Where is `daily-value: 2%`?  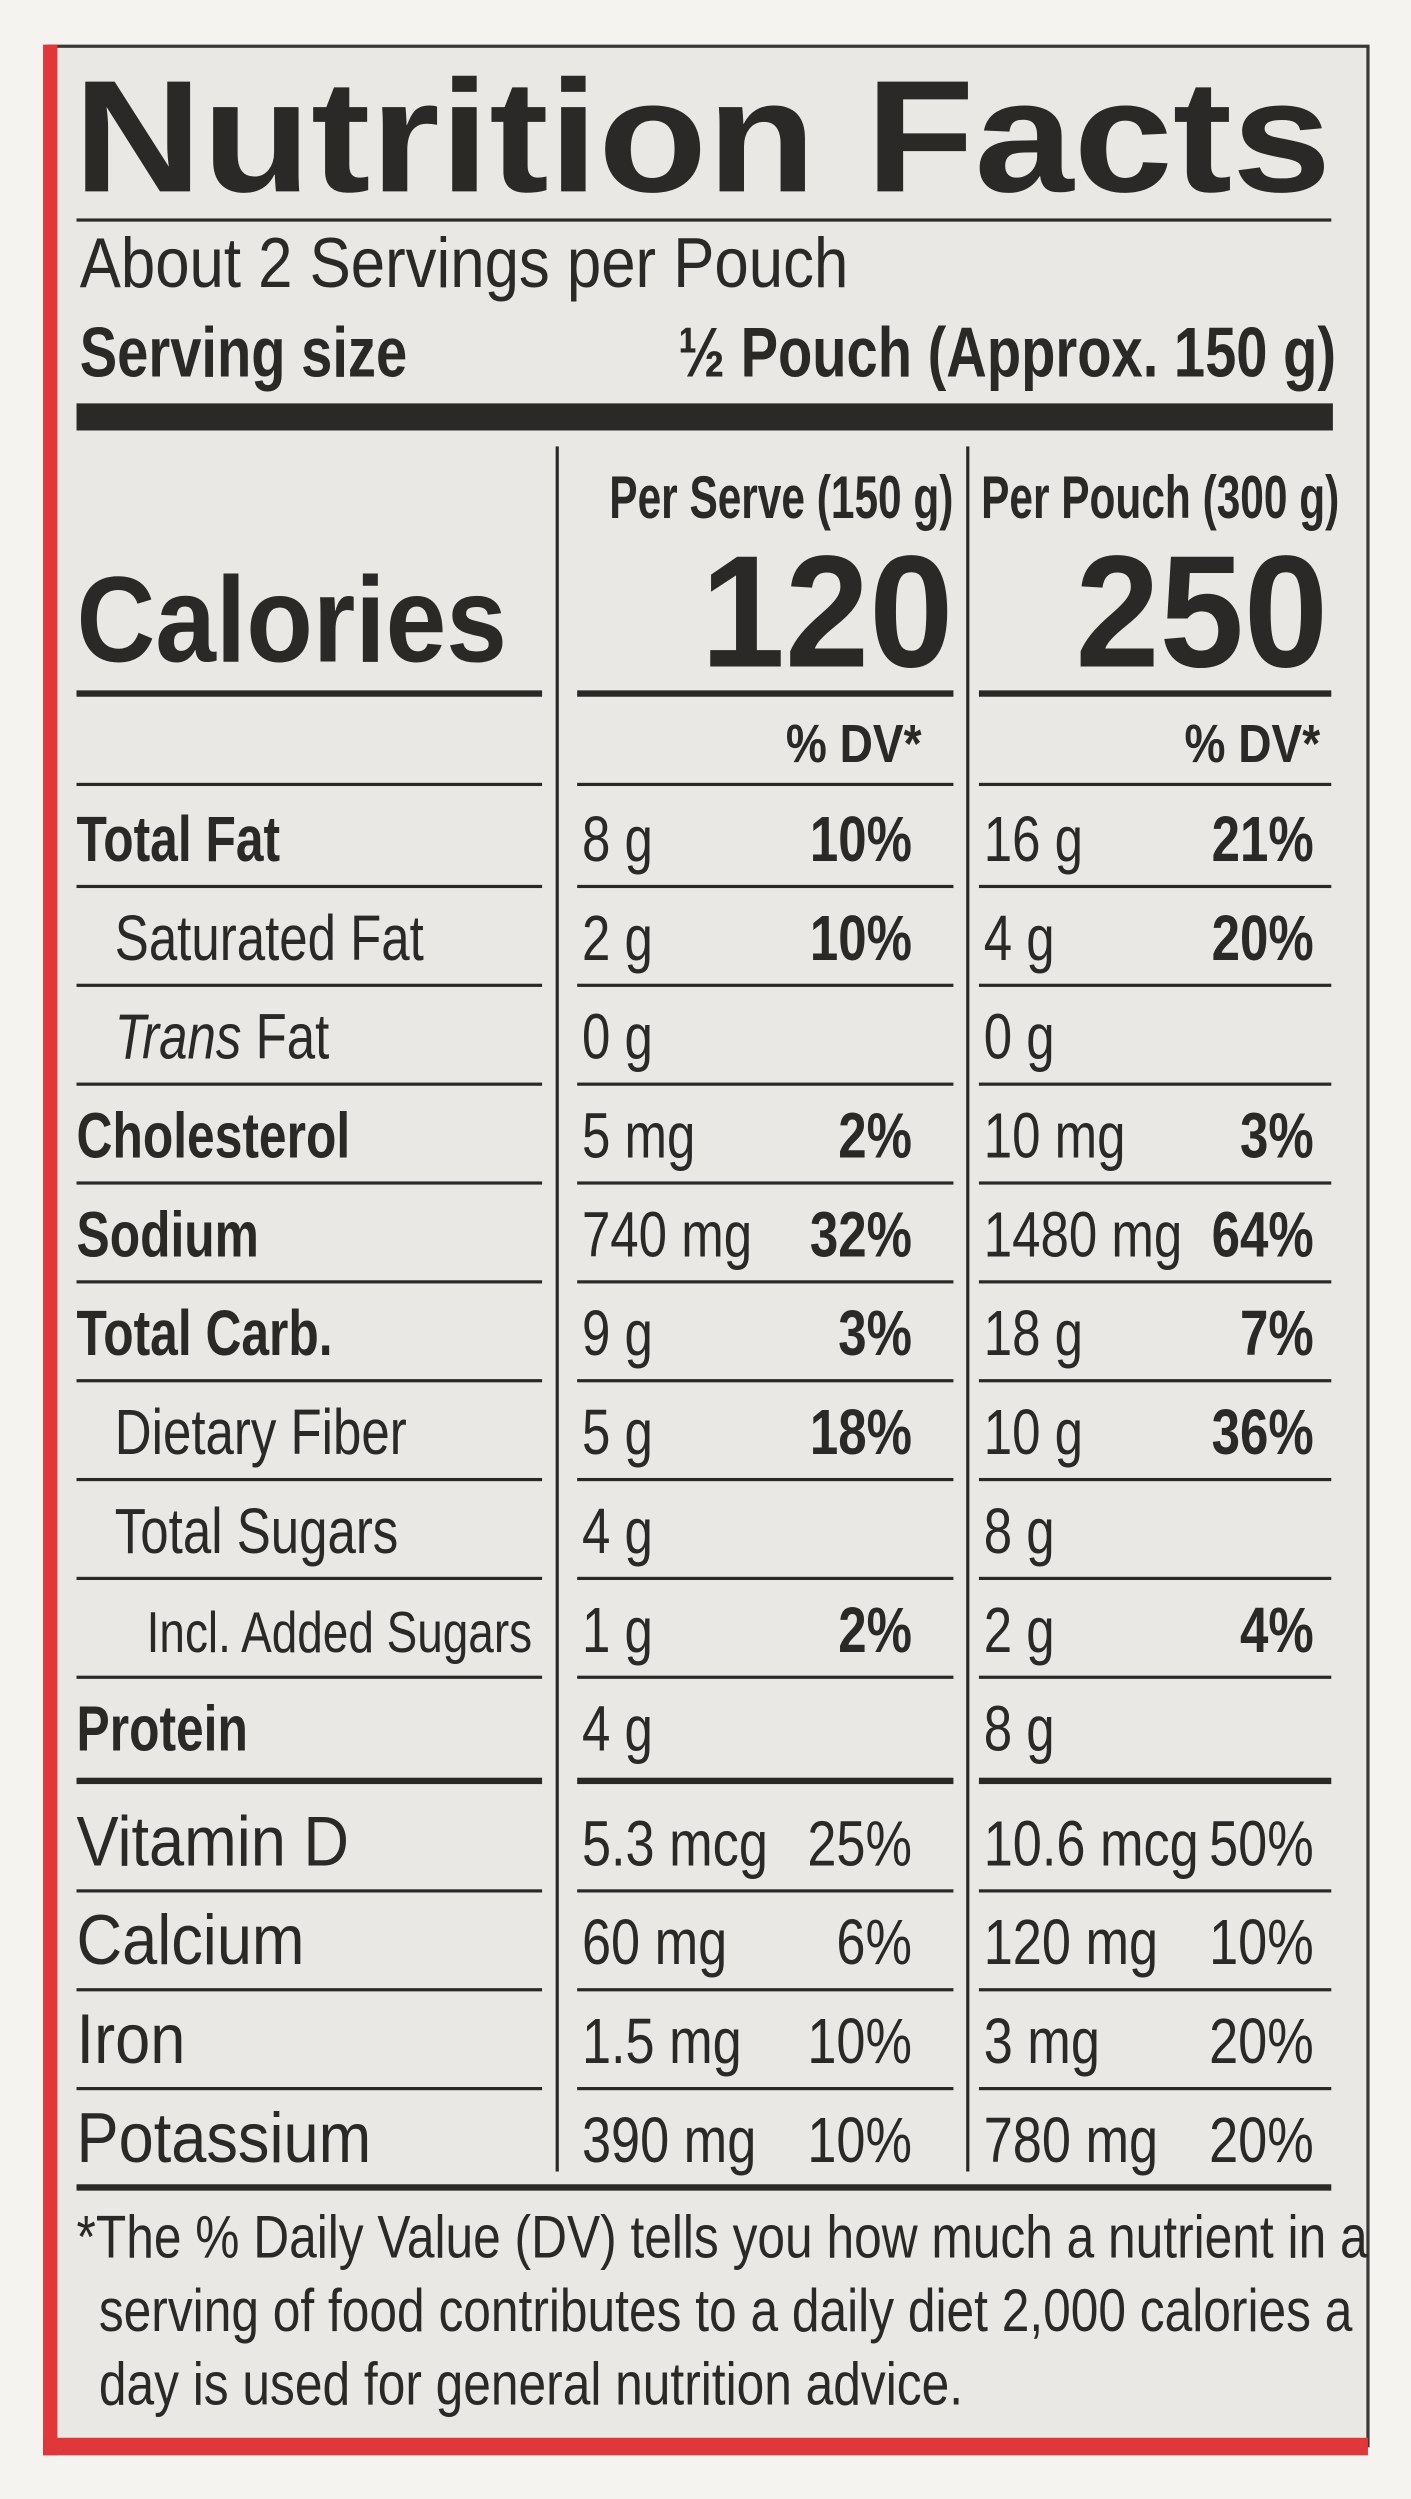 daily-value: 2% is located at coordinates (875, 1136).